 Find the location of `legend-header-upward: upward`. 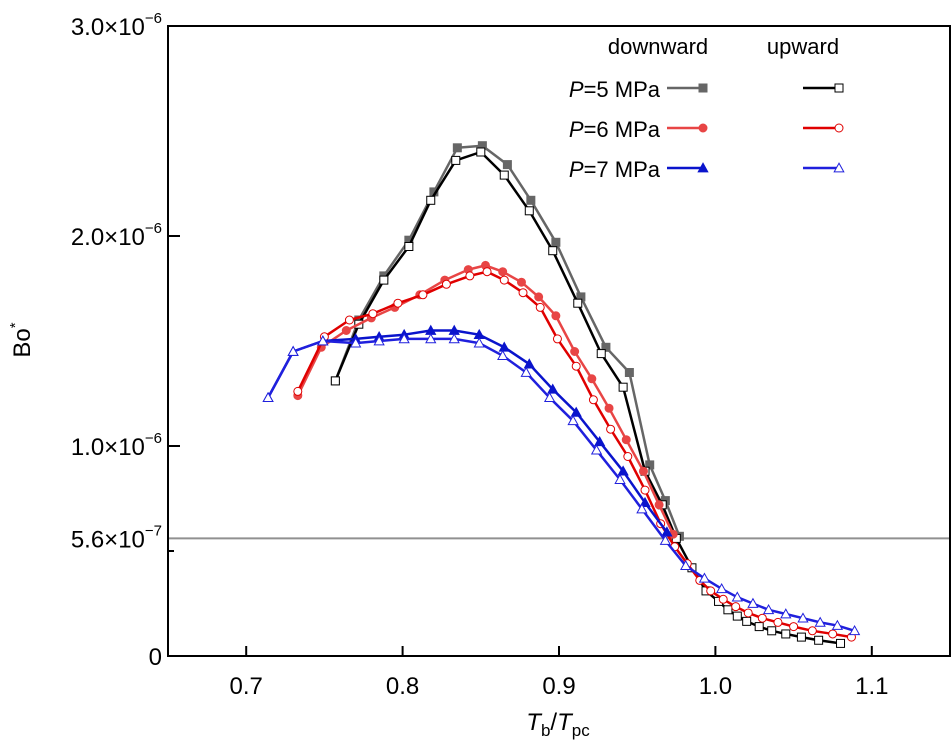

legend-header-upward: upward is located at coordinates (803, 46).